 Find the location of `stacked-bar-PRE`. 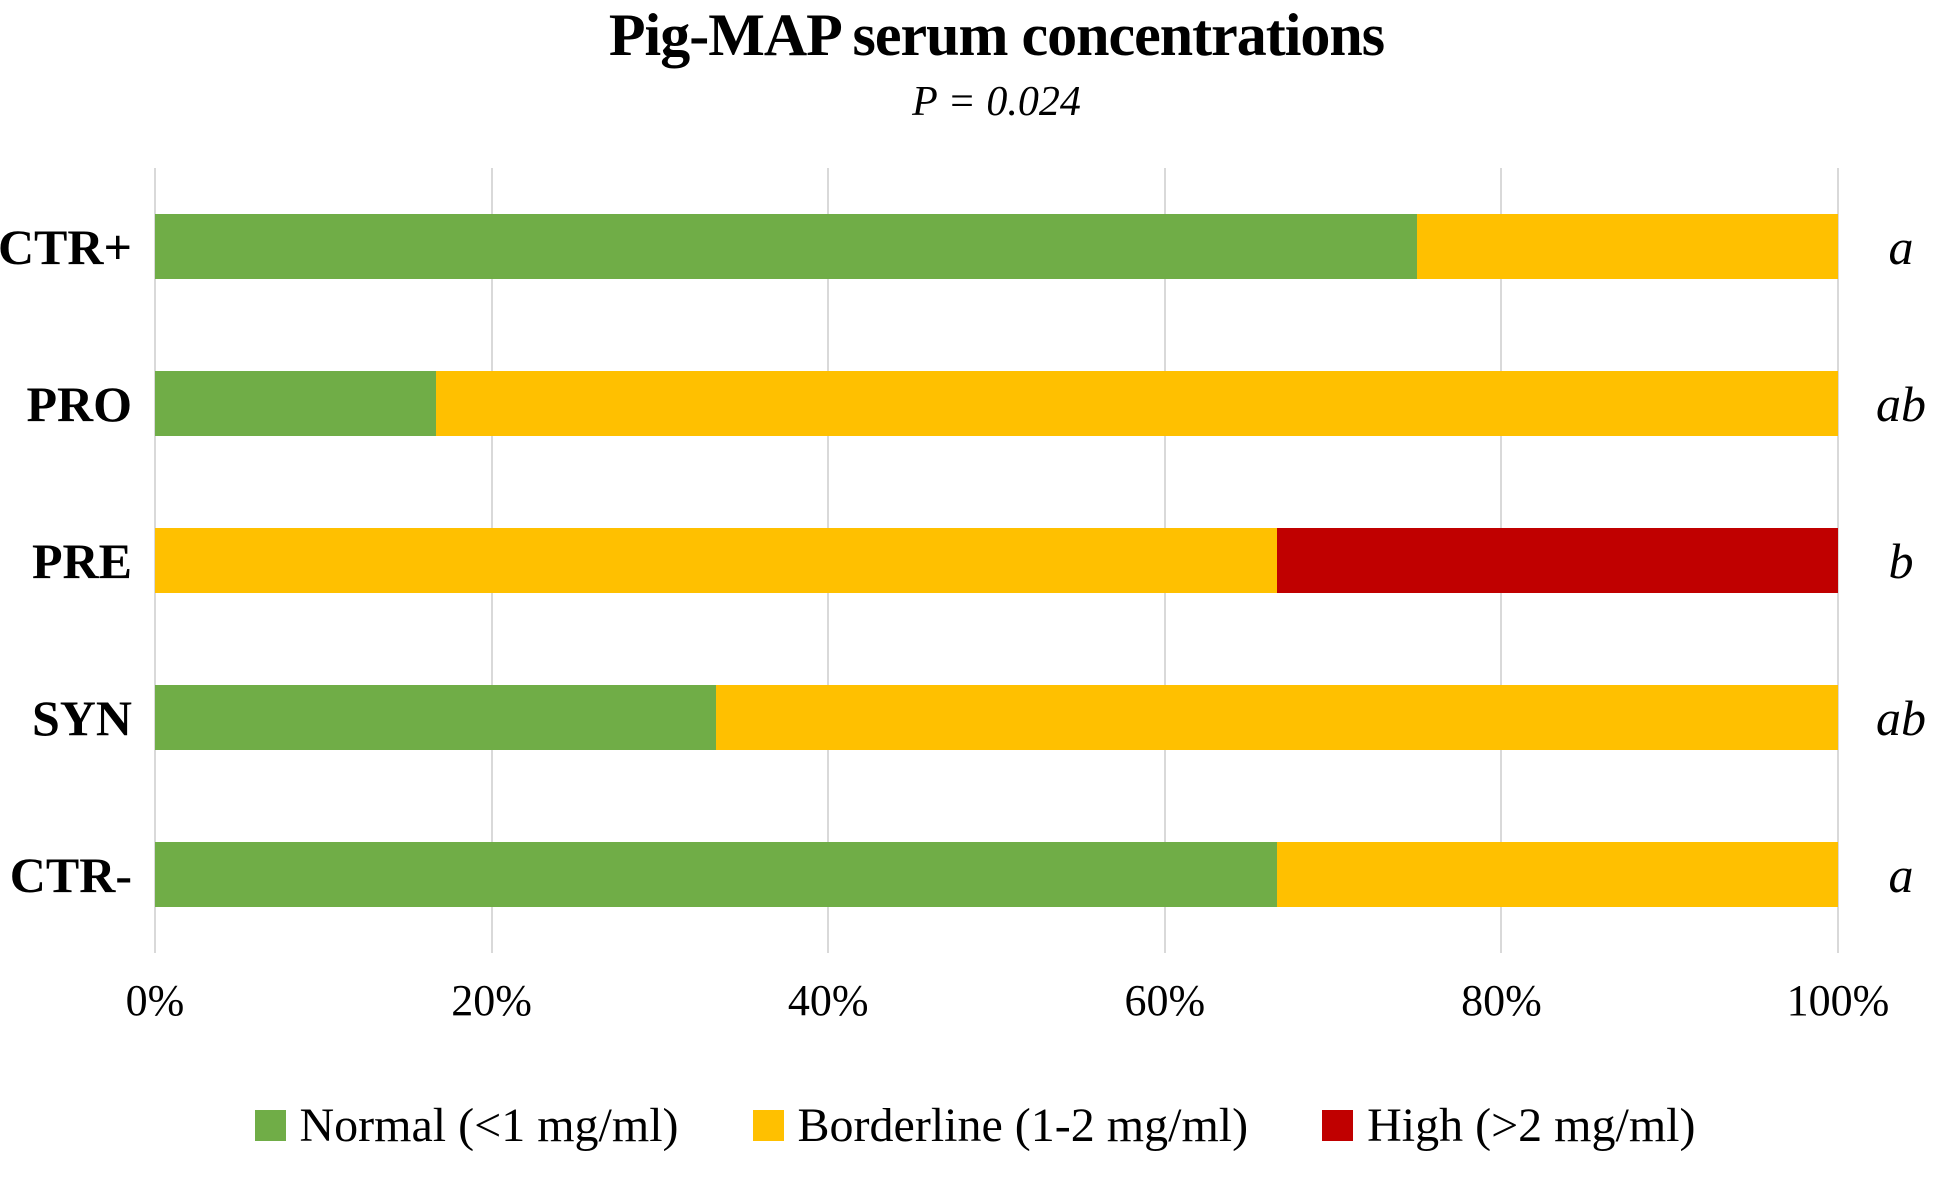

stacked-bar-PRE is located at coordinates (996, 560).